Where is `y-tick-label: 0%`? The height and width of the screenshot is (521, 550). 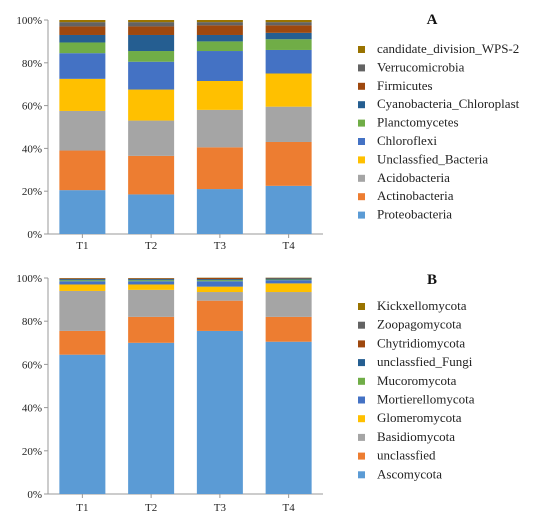 y-tick-label: 0% is located at coordinates (34, 495).